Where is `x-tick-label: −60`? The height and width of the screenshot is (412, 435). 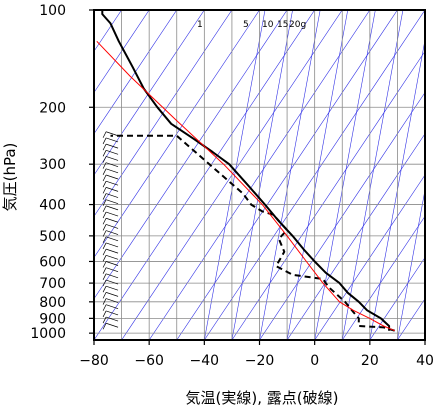
x-tick-label: −60 is located at coordinates (149, 361).